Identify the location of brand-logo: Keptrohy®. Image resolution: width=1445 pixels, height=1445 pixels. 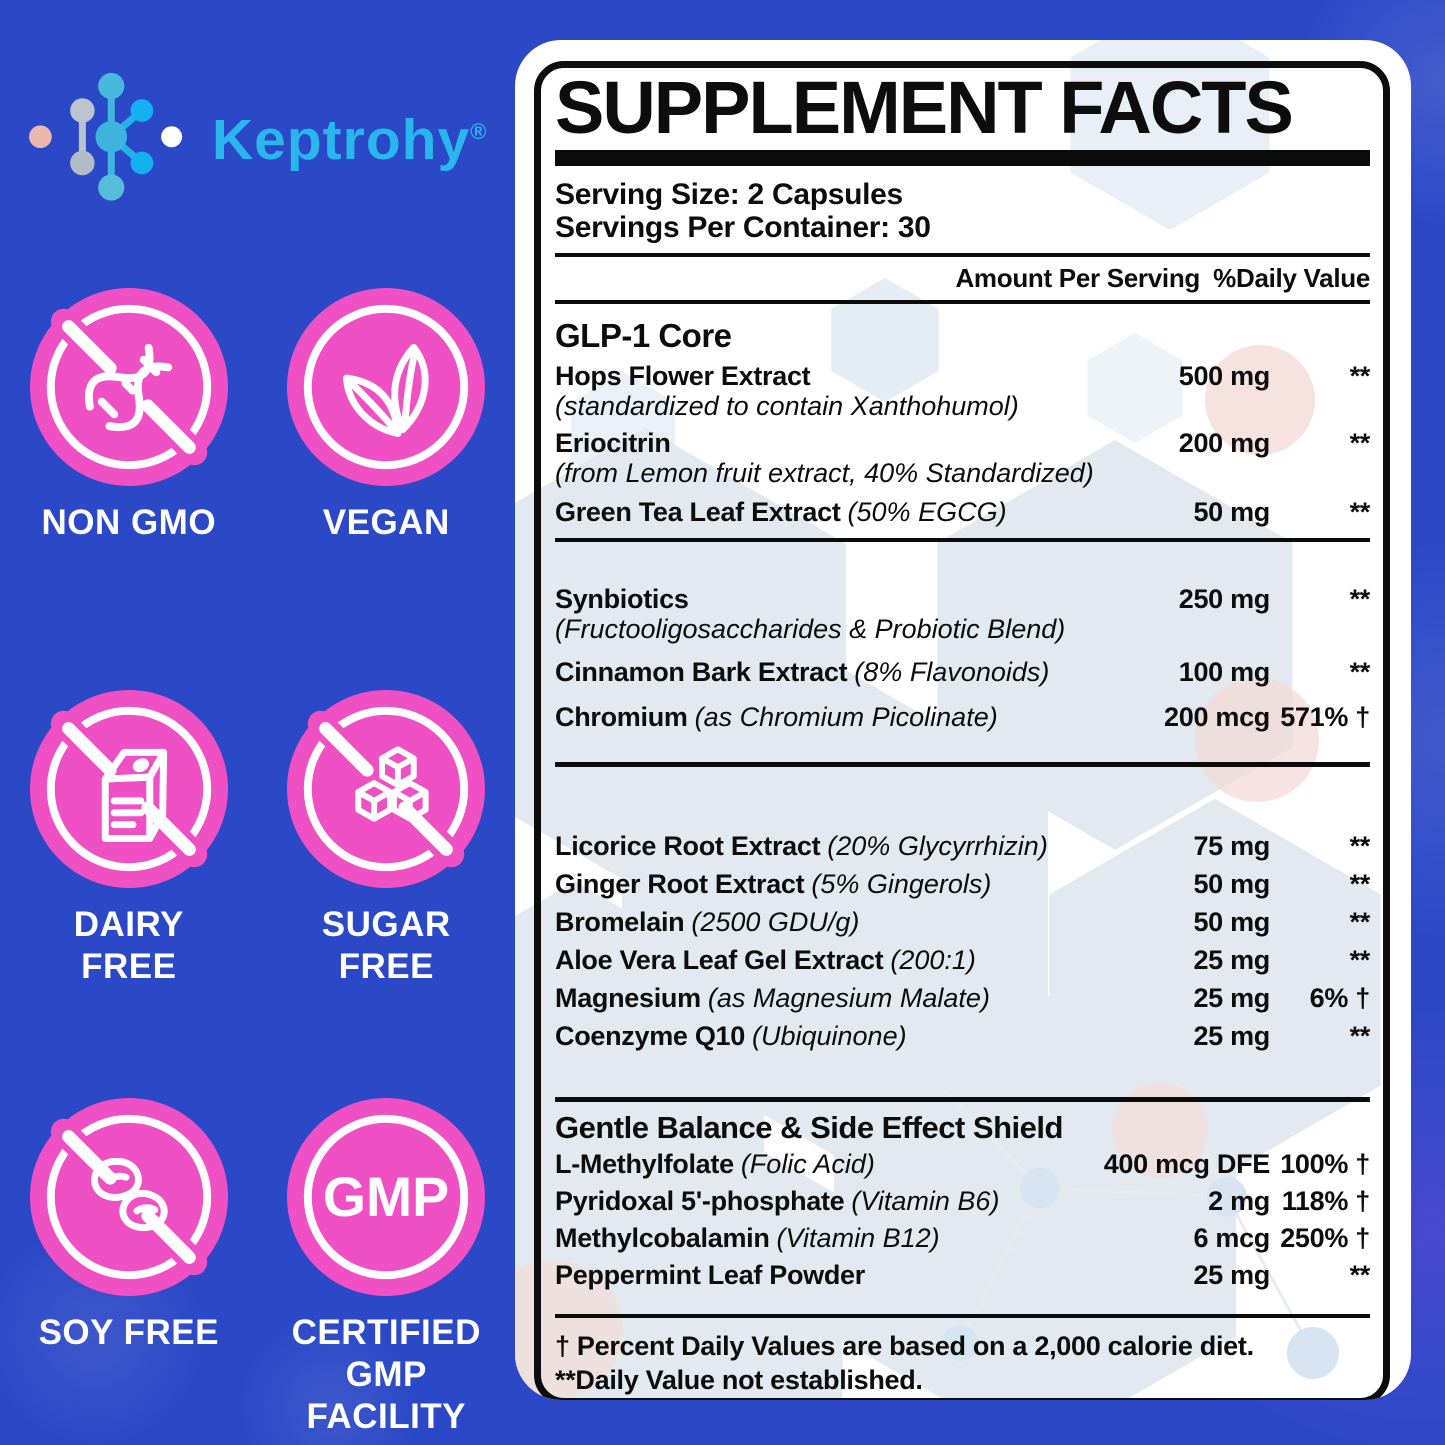
(263, 142).